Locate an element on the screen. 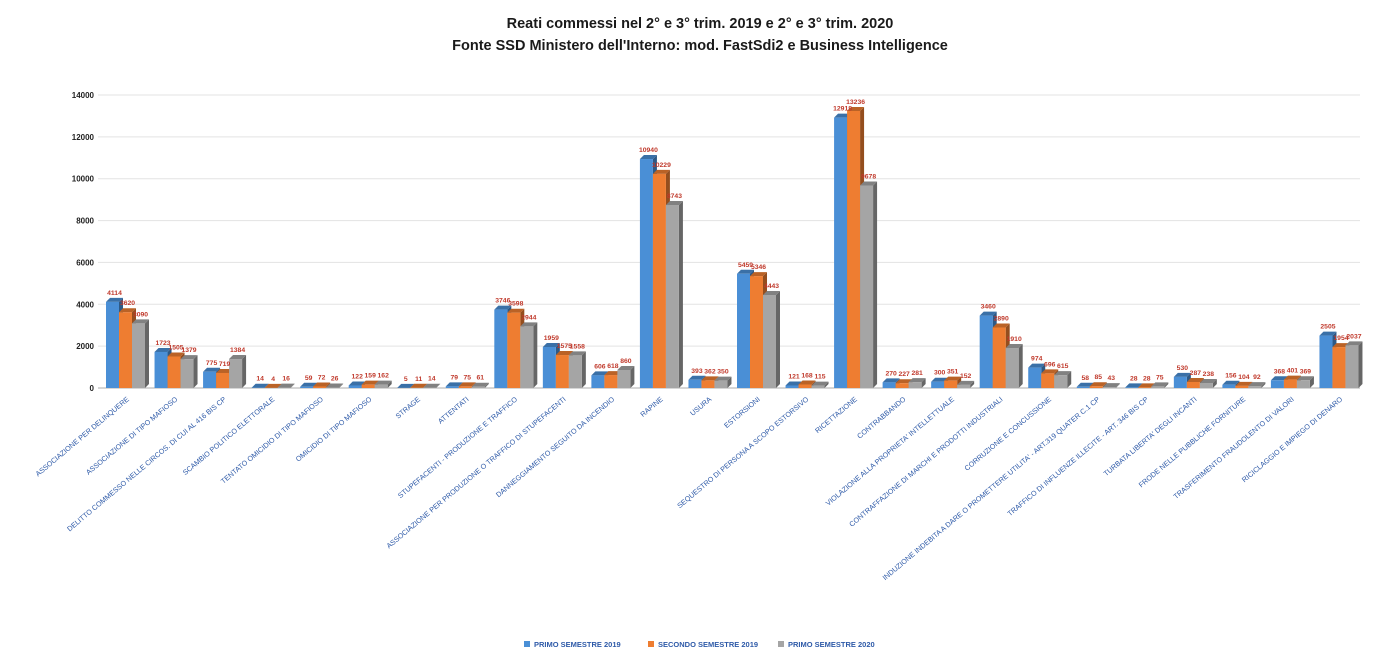 This screenshot has width=1389, height=655. data-label: 4443 is located at coordinates (771, 286).